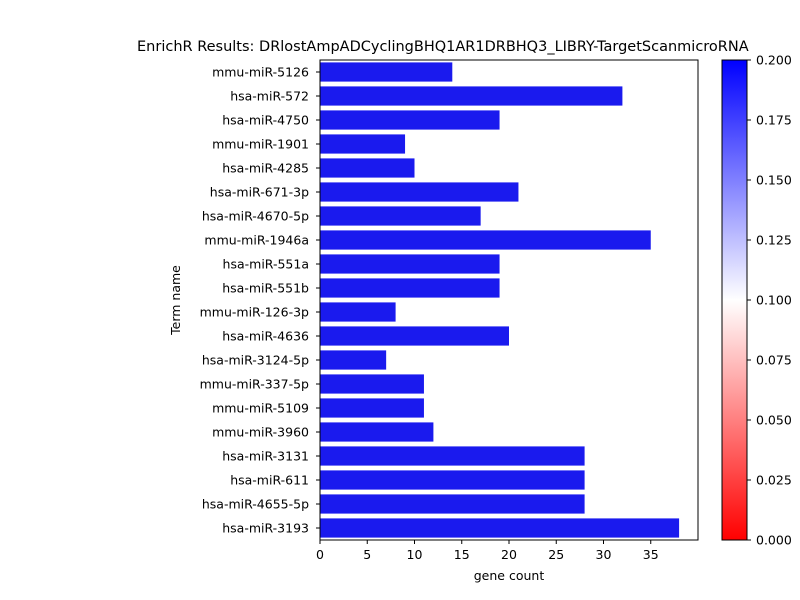 This screenshot has height=600, width=800. What do you see at coordinates (774, 180) in the screenshot?
I see `colorbar-tick-label: 0.150` at bounding box center [774, 180].